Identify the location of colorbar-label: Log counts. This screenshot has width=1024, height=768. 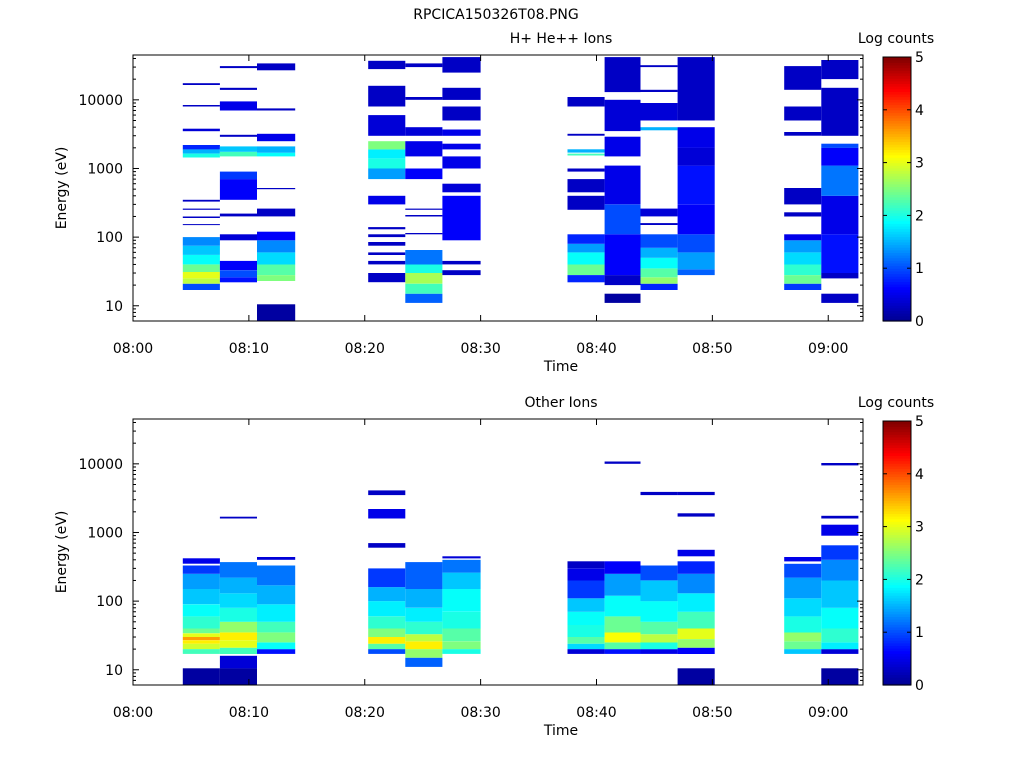
(896, 403).